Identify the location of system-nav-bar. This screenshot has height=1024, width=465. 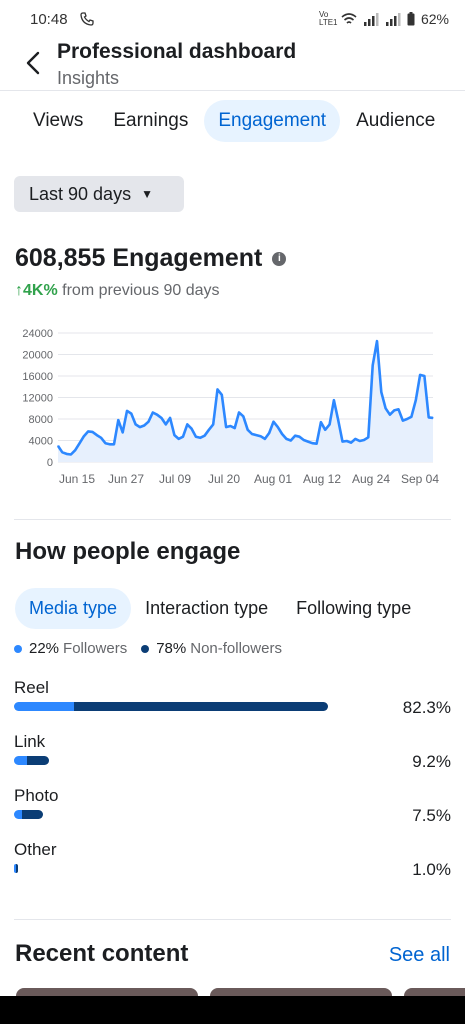
(232, 1010).